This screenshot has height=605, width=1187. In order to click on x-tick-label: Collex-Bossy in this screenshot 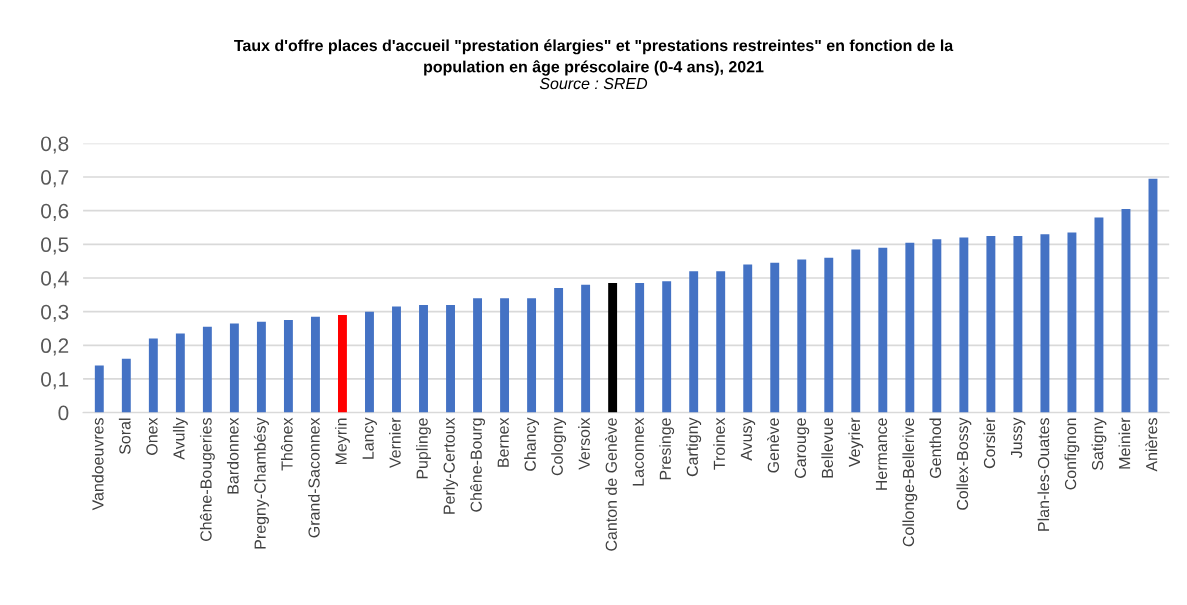, I will do `click(964, 463)`.